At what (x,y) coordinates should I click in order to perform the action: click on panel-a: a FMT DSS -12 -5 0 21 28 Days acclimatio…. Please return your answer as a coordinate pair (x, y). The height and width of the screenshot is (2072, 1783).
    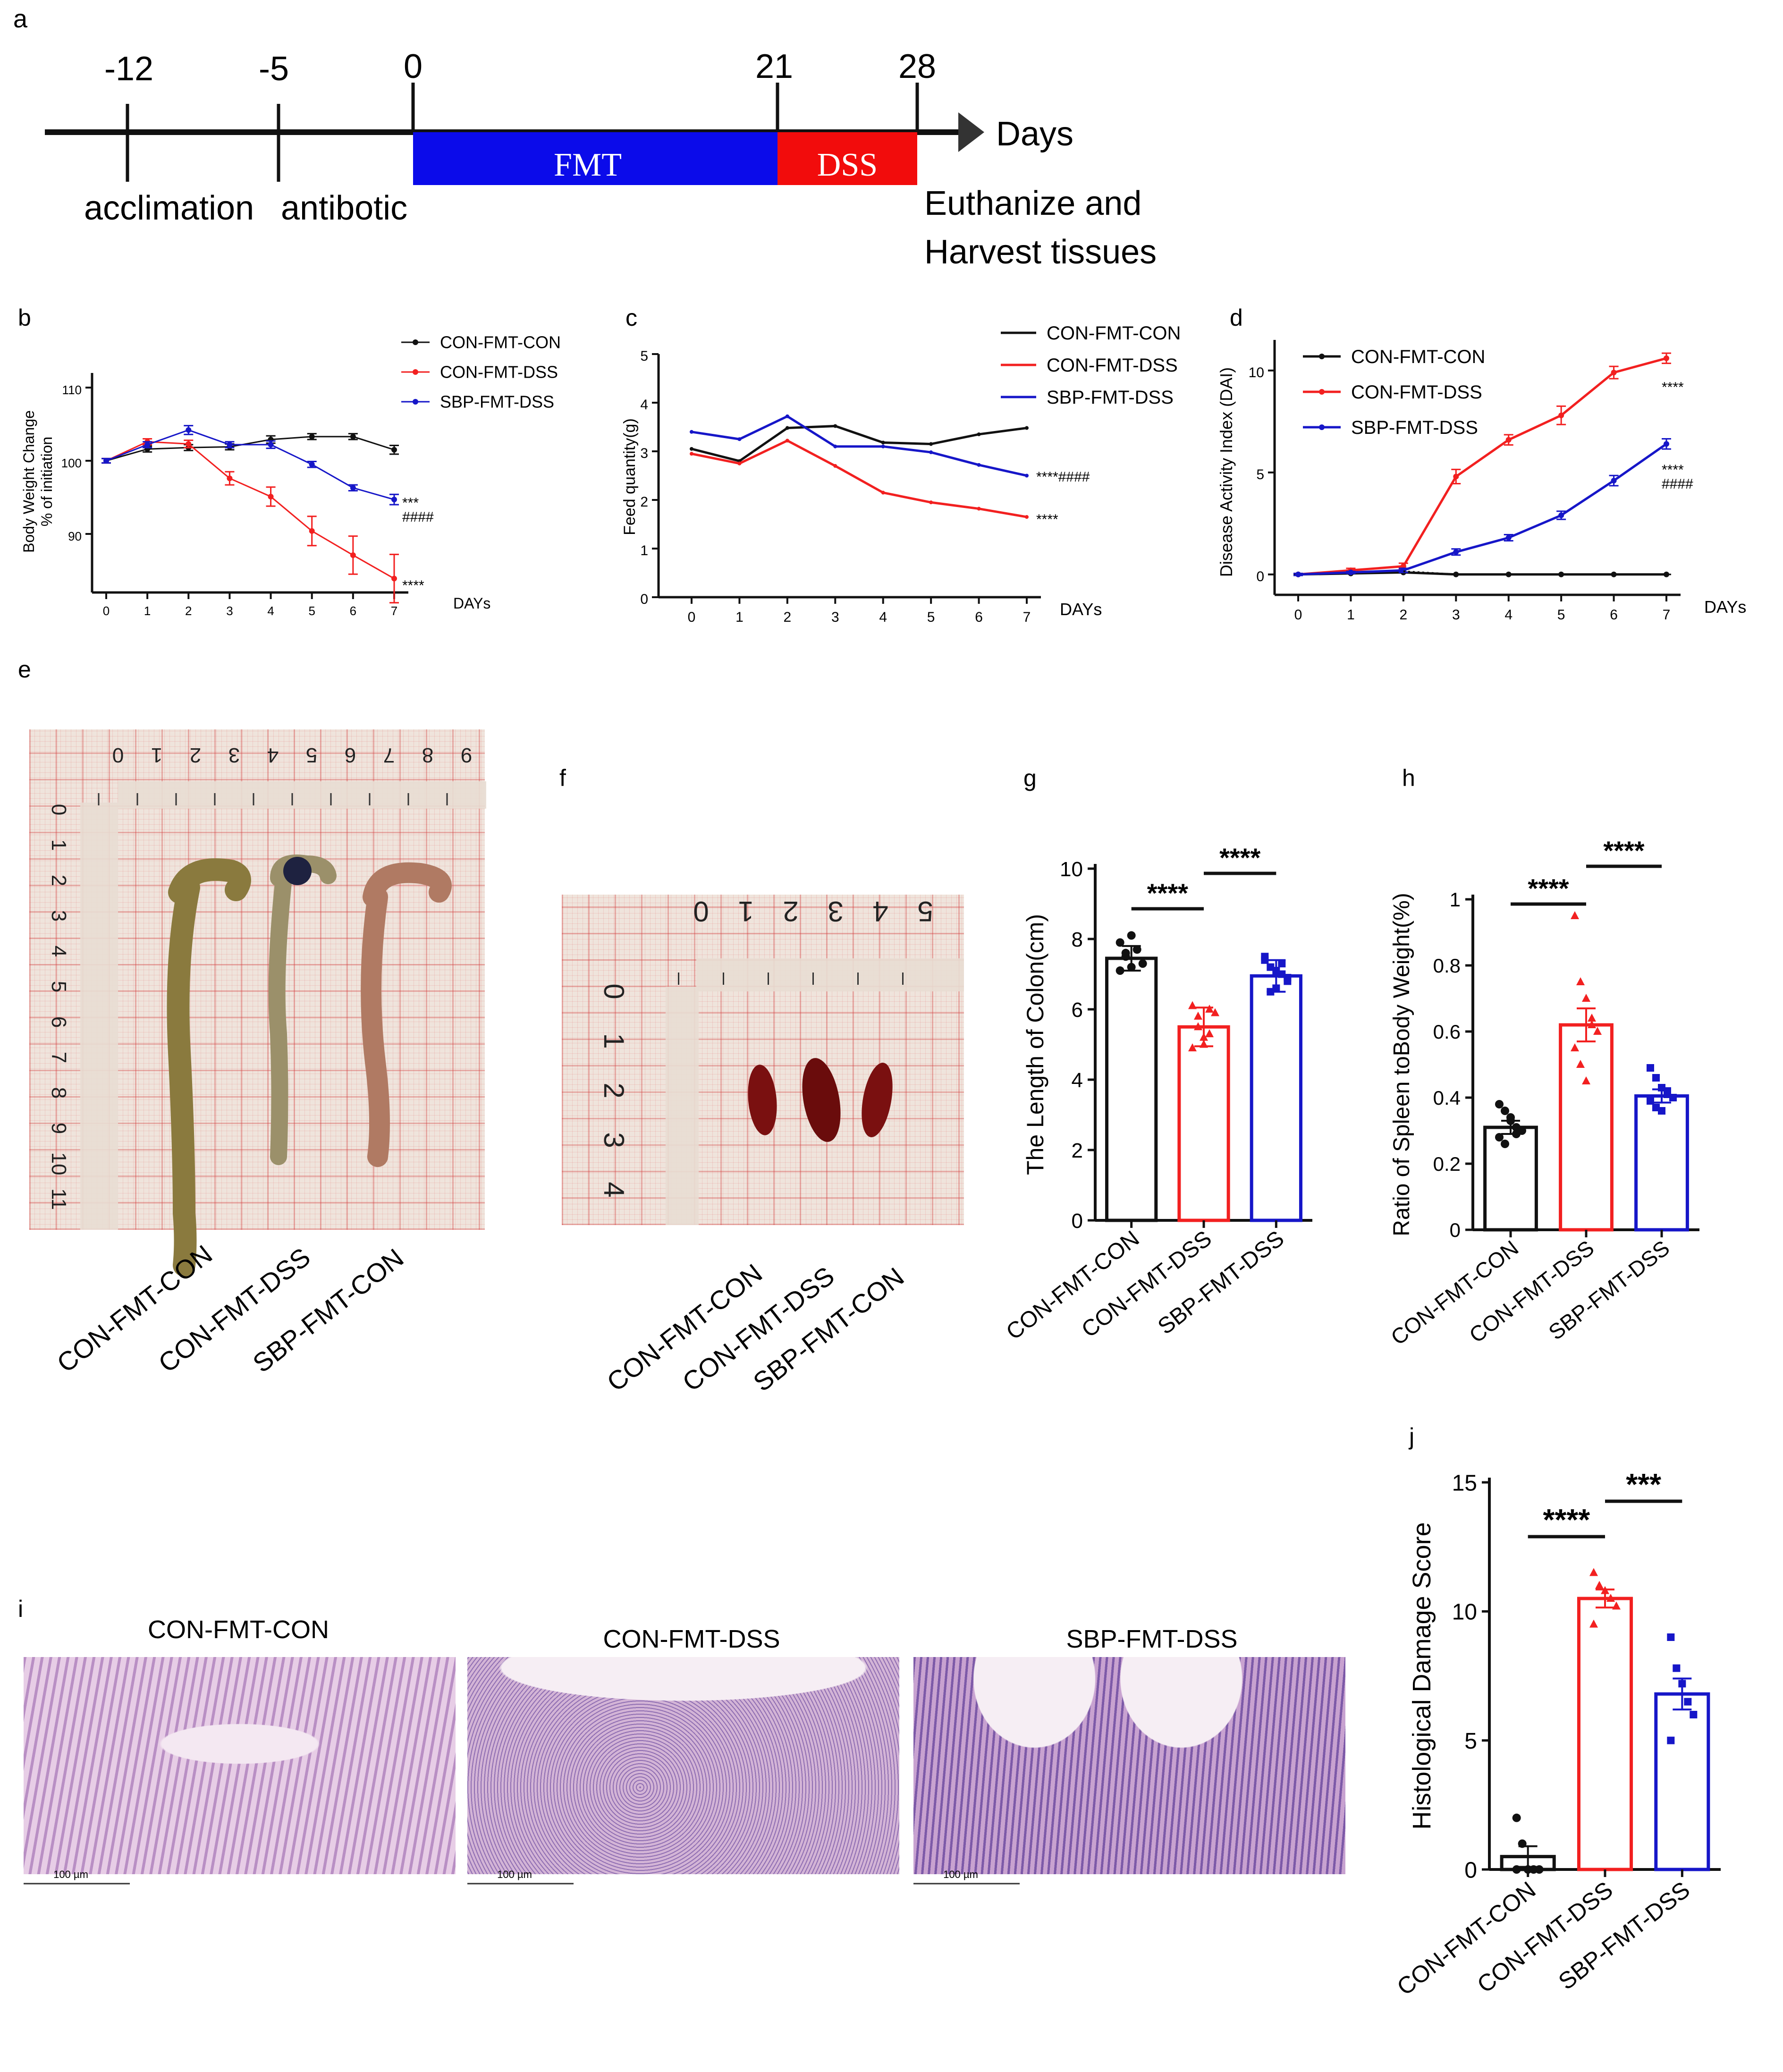
    Looking at the image, I should click on (585, 138).